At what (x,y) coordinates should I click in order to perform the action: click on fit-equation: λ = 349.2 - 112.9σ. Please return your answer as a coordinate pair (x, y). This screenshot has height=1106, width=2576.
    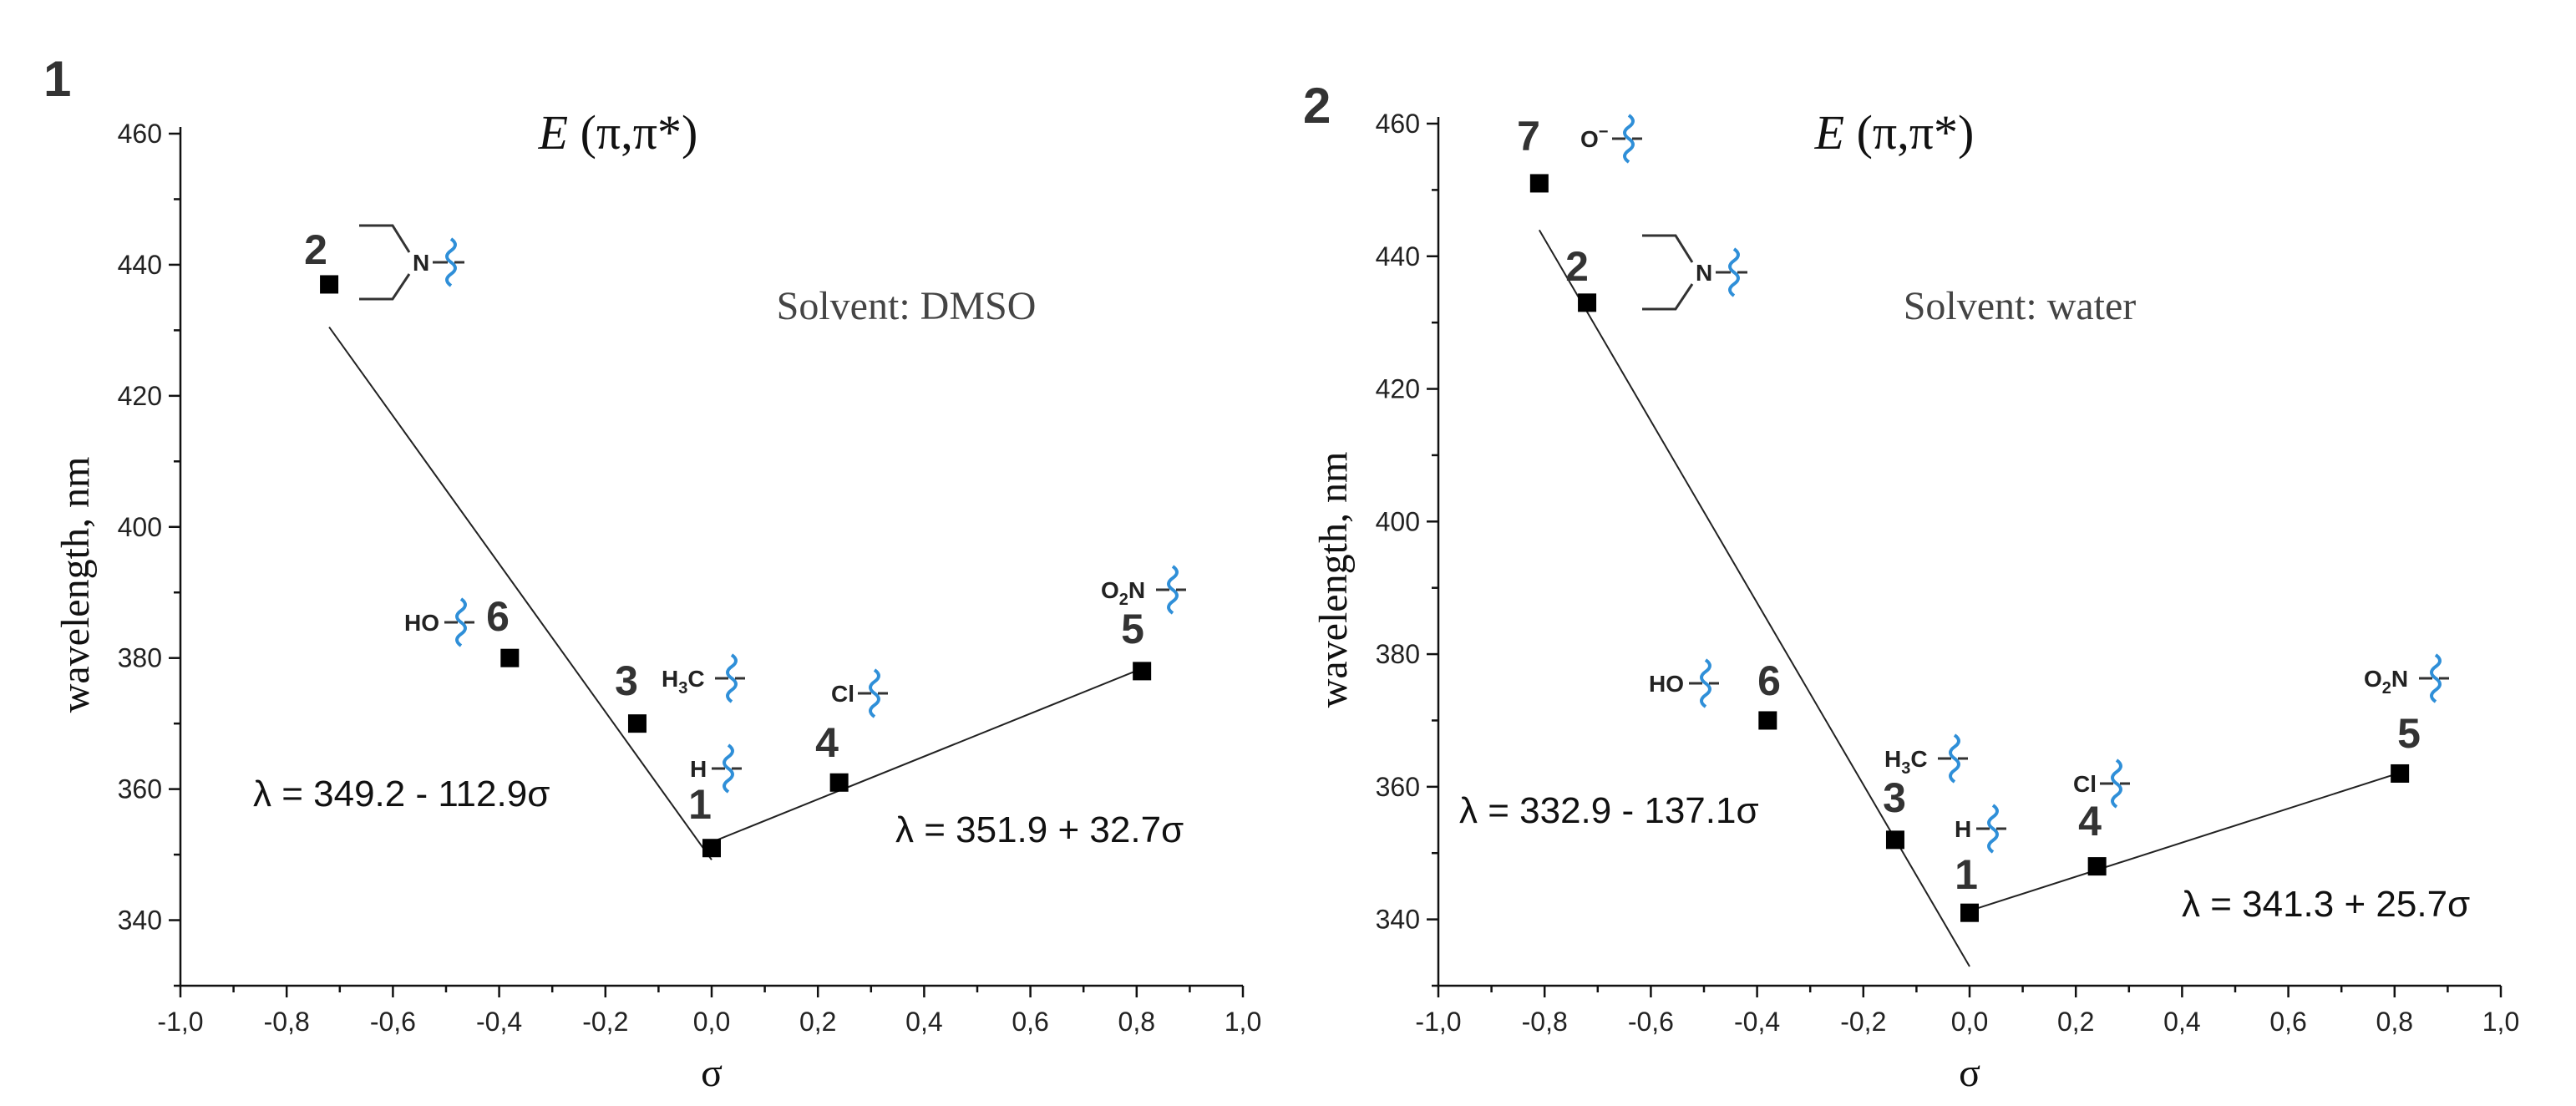
    Looking at the image, I should click on (401, 794).